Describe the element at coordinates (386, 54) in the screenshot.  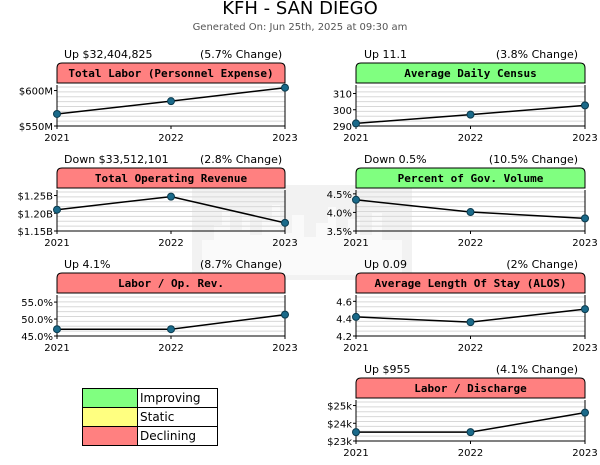
I see `change-text: Up 11.1` at that location.